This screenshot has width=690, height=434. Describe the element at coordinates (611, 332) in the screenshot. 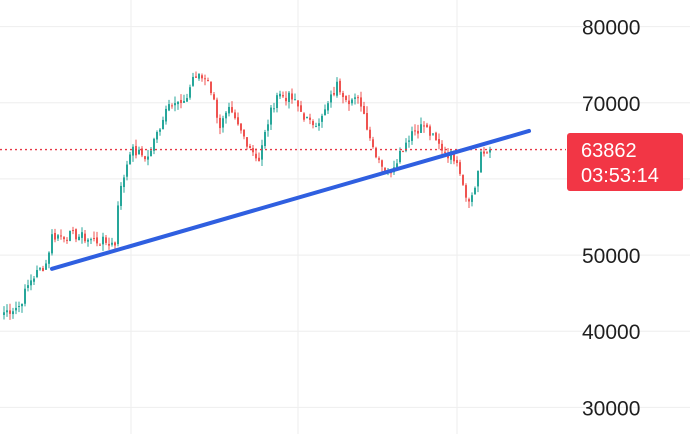

I see `y-tick-label: 40000` at that location.